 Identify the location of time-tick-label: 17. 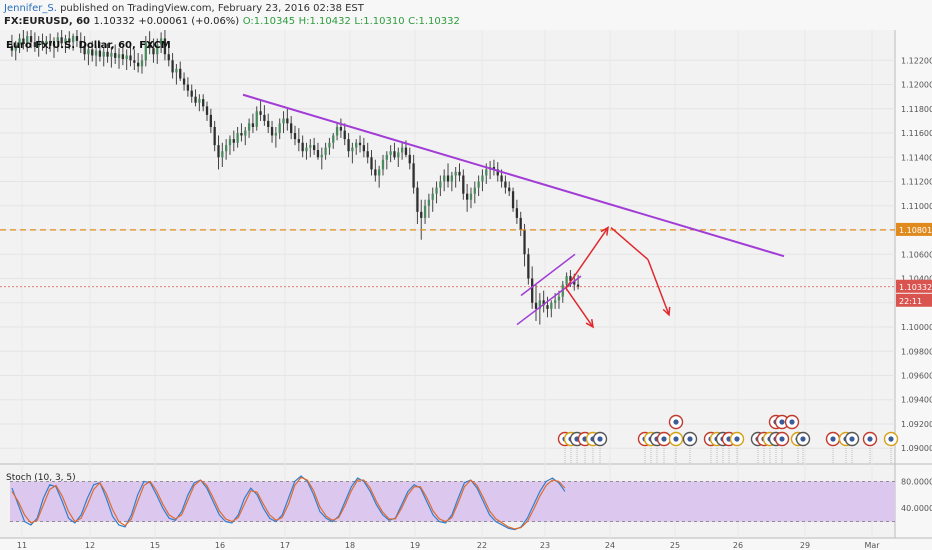
(285, 545).